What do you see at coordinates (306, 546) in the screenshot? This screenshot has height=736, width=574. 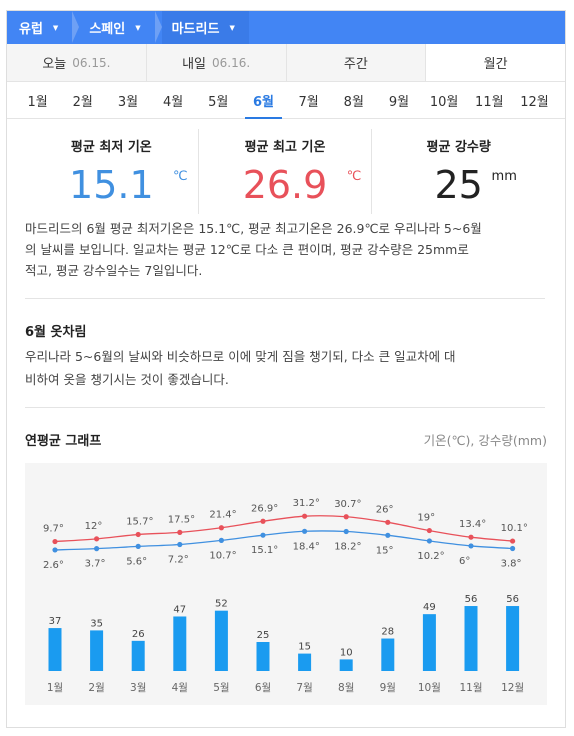 I see `min-temp-label: 18.4°` at bounding box center [306, 546].